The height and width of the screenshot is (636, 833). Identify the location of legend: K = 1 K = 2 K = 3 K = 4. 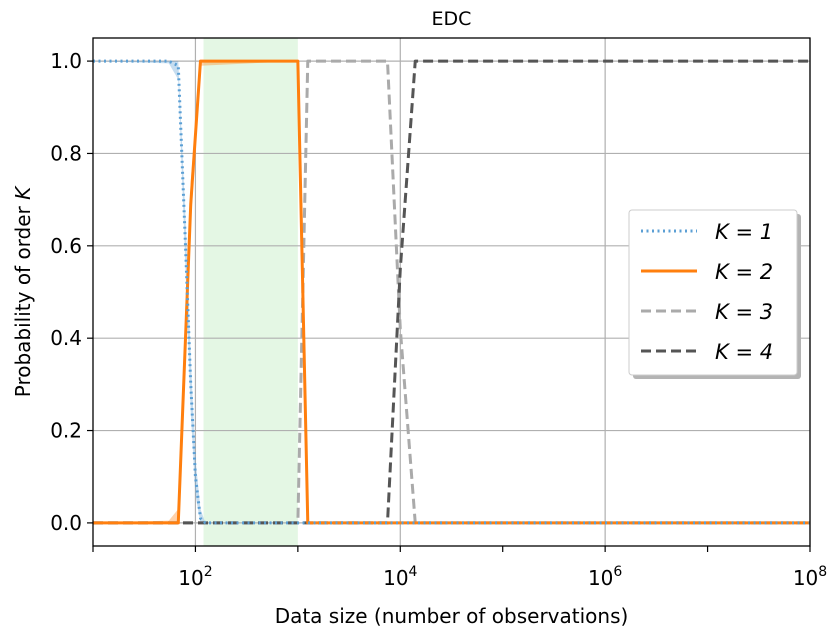
(714, 294).